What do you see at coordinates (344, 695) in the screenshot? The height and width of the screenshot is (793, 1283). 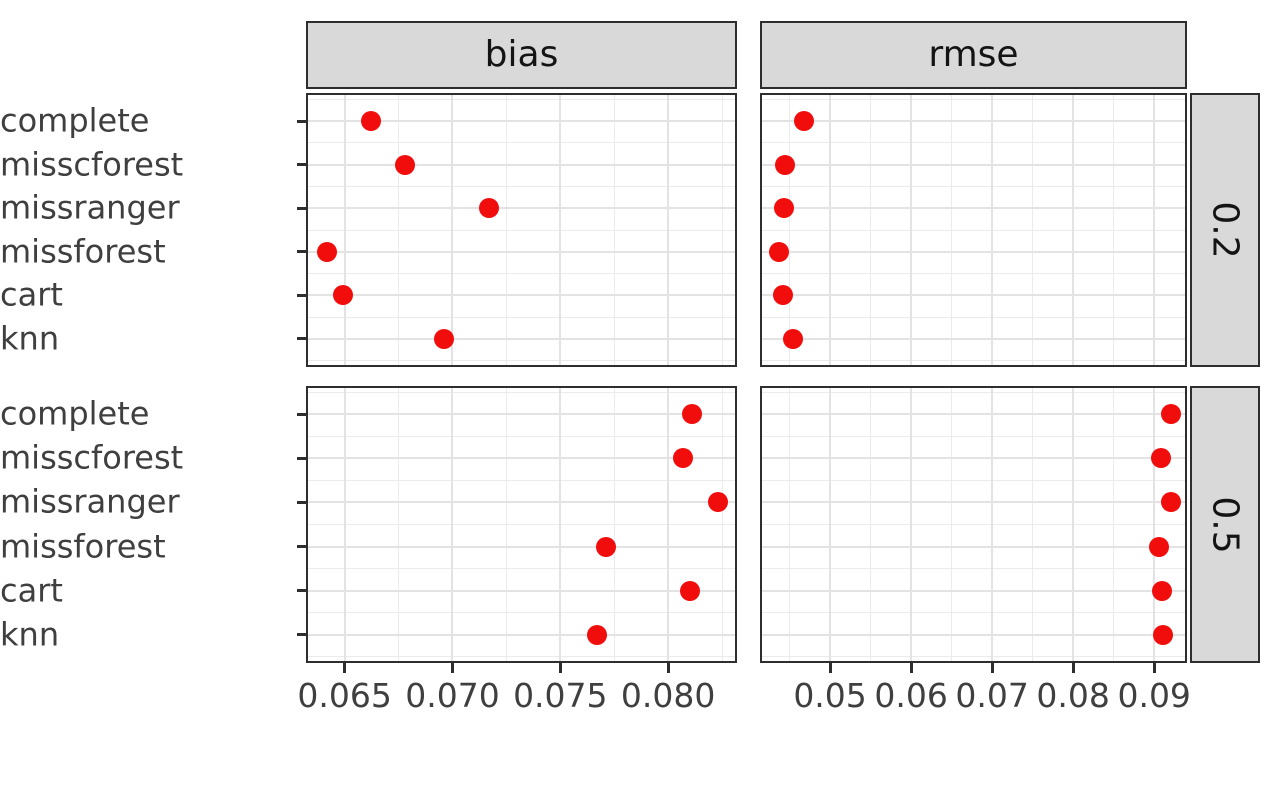 I see `x-tick-label: 0.065` at bounding box center [344, 695].